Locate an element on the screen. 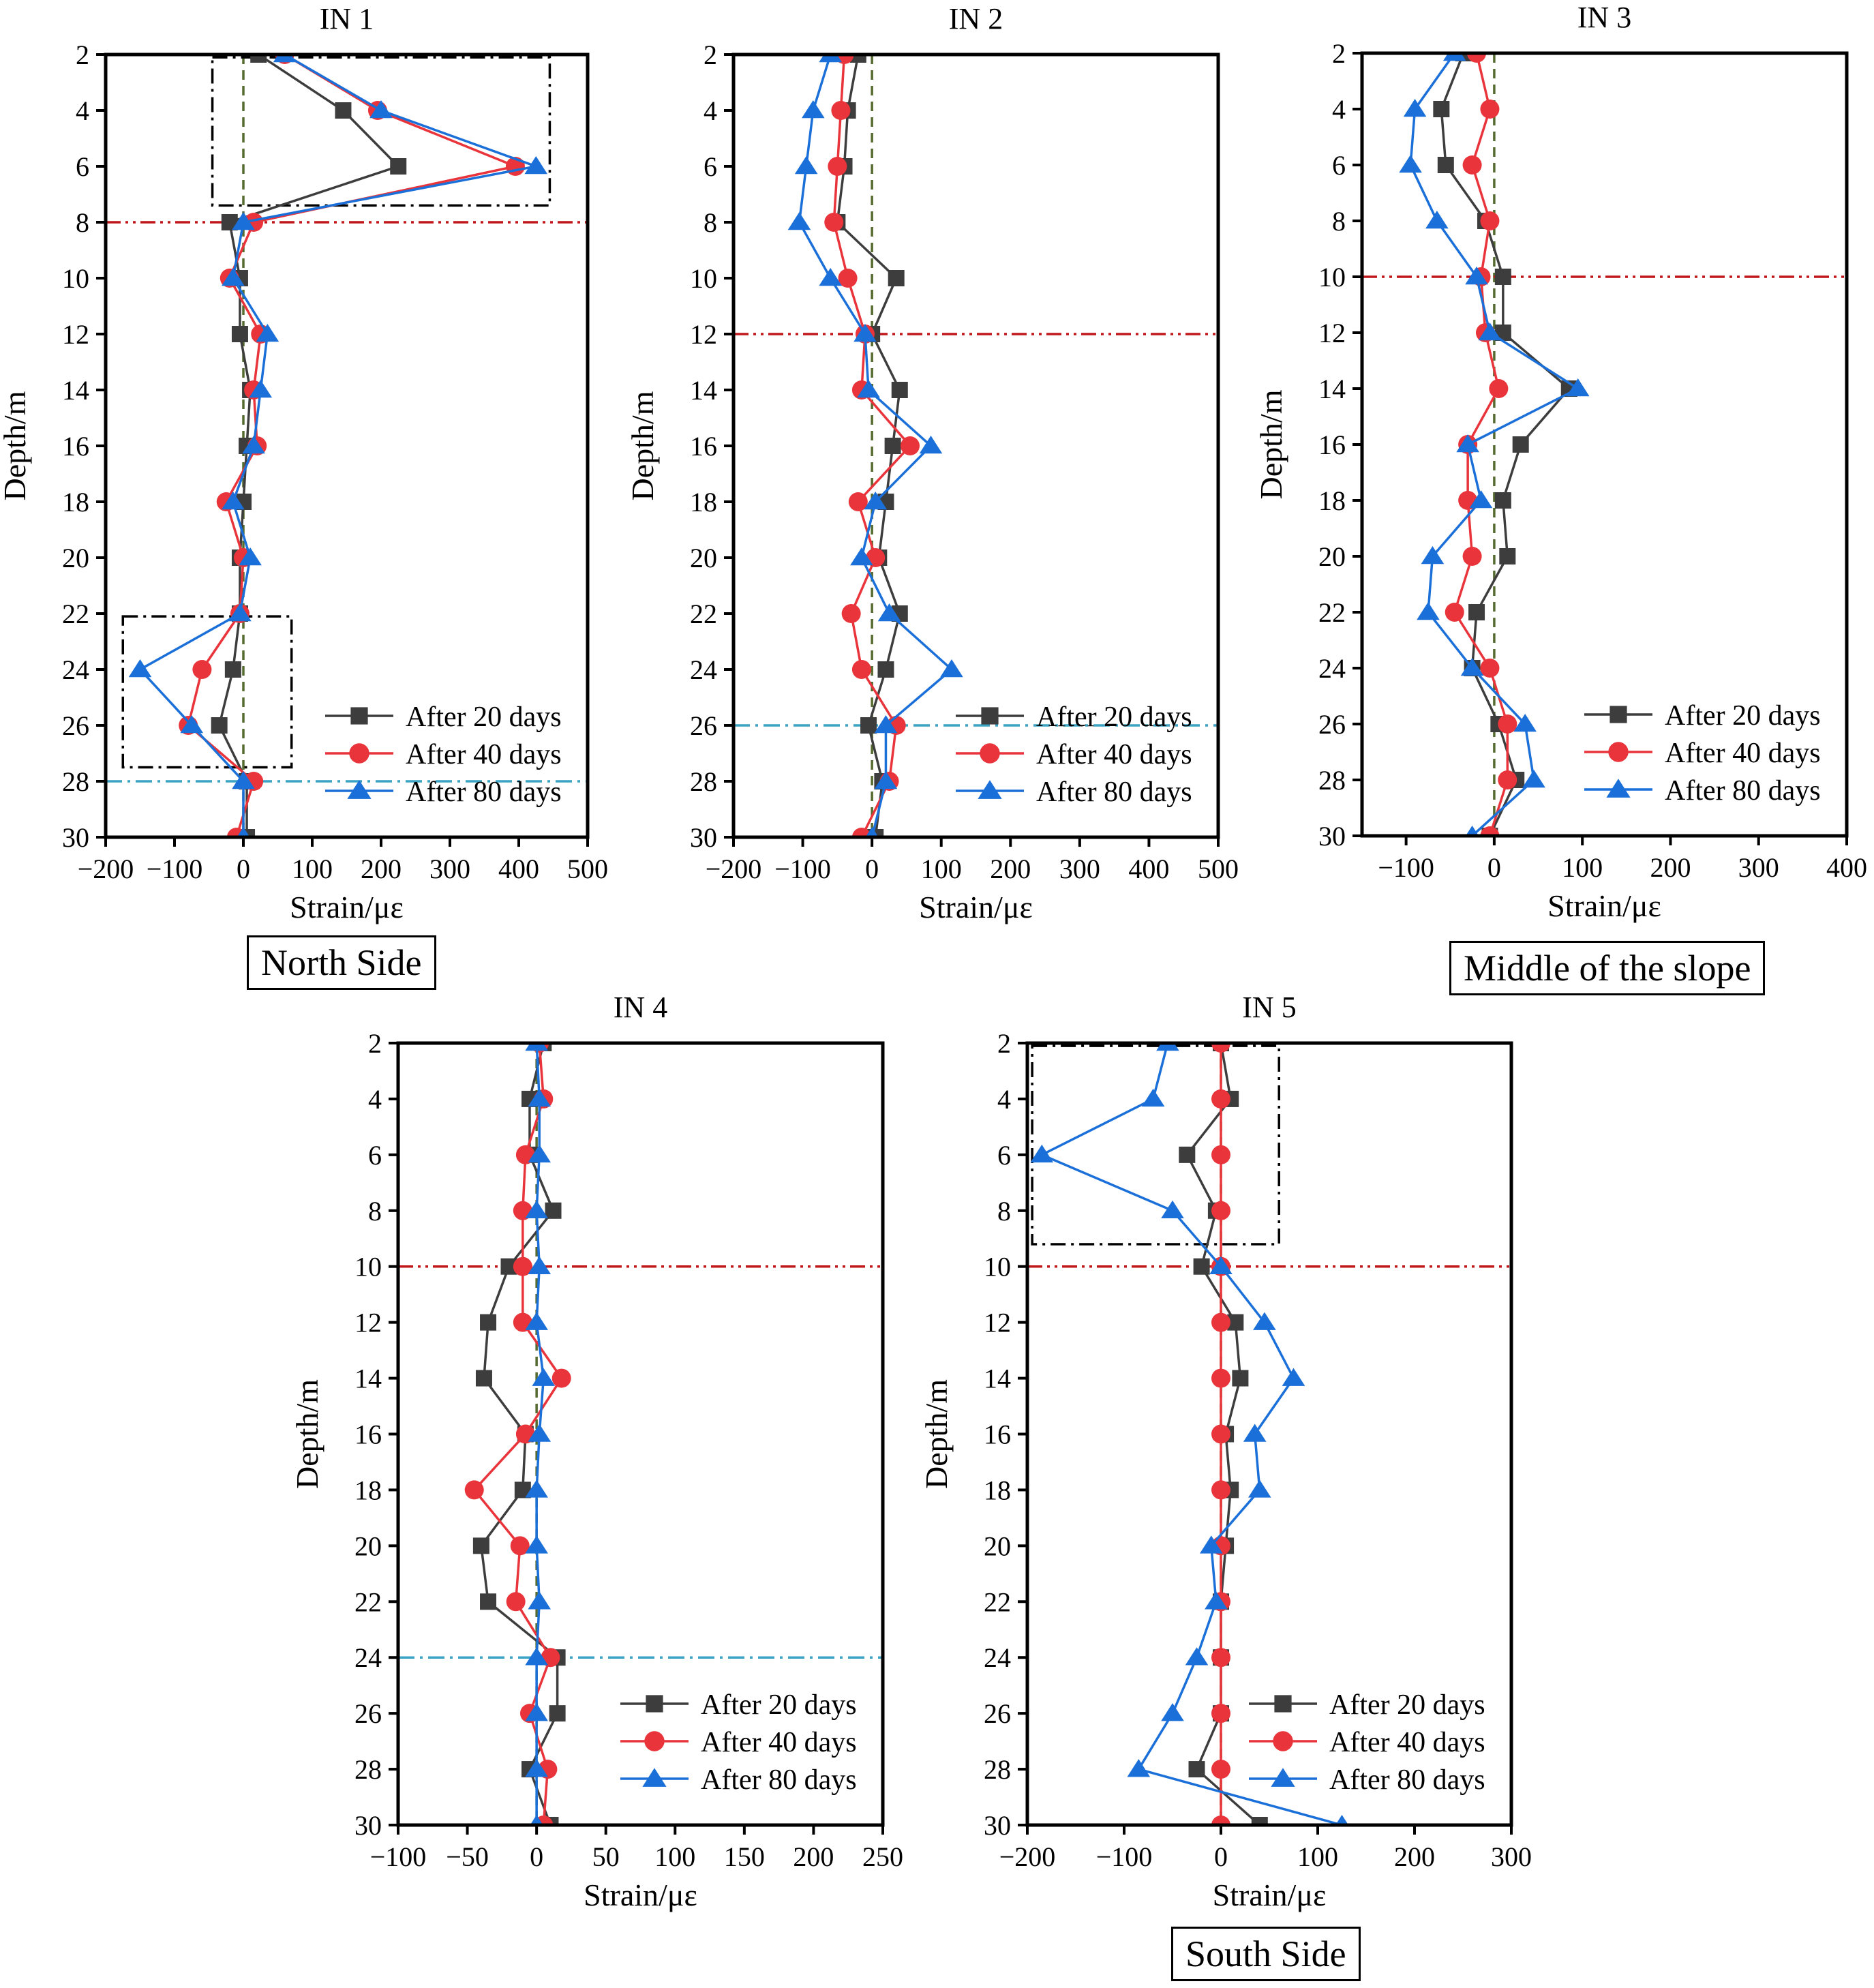 The height and width of the screenshot is (1988, 1874). in4-y-tick-label-5: 12 is located at coordinates (368, 1323).